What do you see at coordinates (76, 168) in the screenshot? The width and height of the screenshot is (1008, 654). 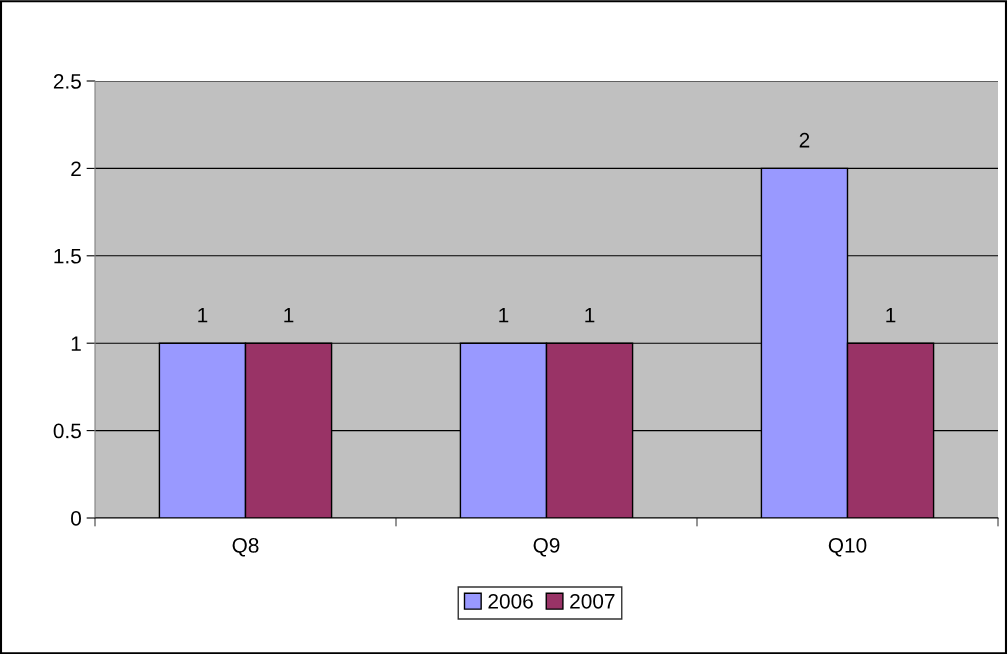 I see `y-tick-label: 2` at bounding box center [76, 168].